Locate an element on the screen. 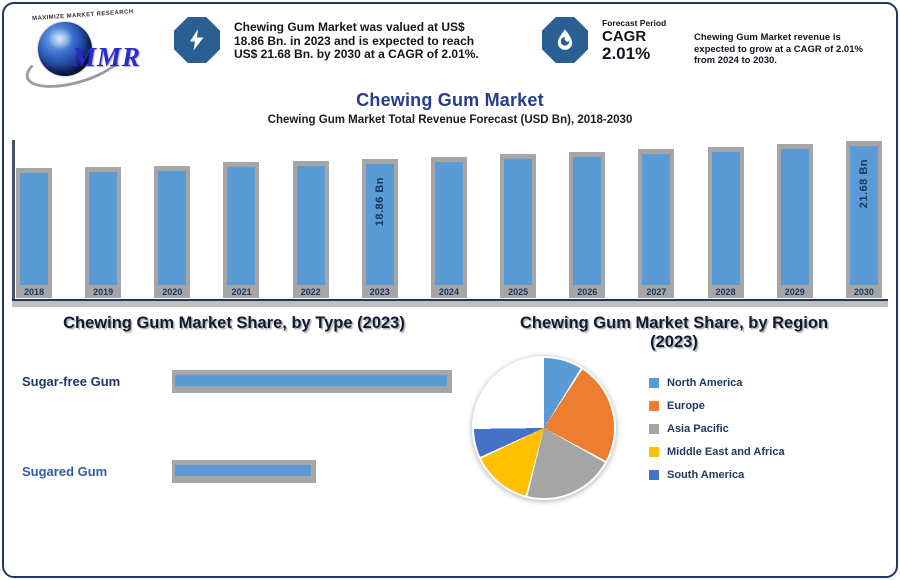 The width and height of the screenshot is (900, 580). logo-tagline: MAXIMIZE MARKET RESEARCH is located at coordinates (82, 16).